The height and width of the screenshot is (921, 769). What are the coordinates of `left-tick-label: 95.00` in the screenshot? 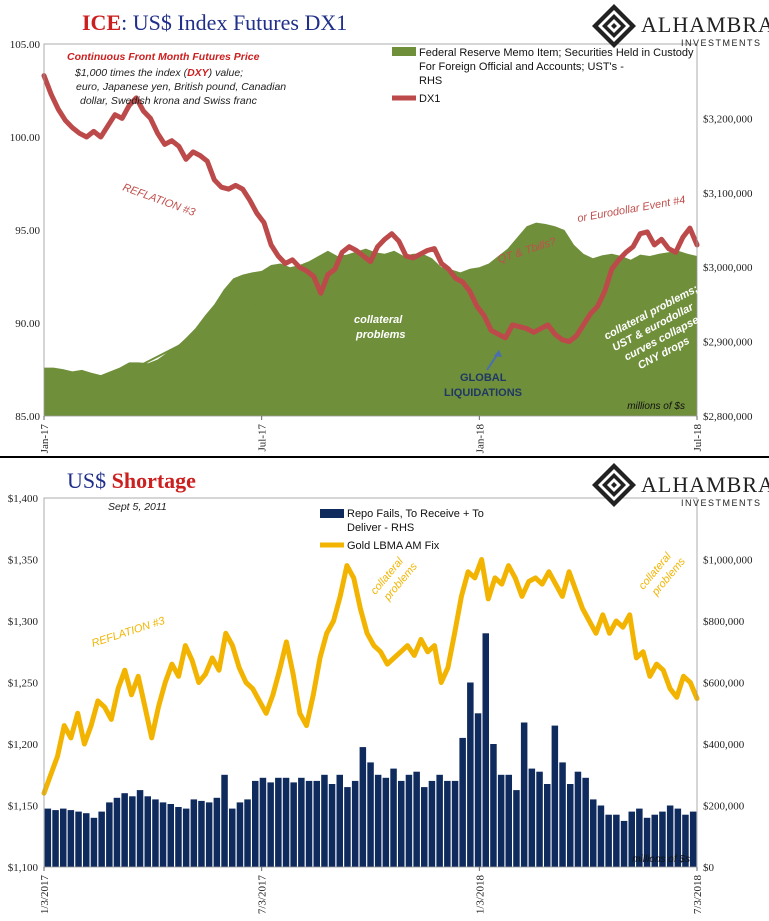 It's located at (27, 231).